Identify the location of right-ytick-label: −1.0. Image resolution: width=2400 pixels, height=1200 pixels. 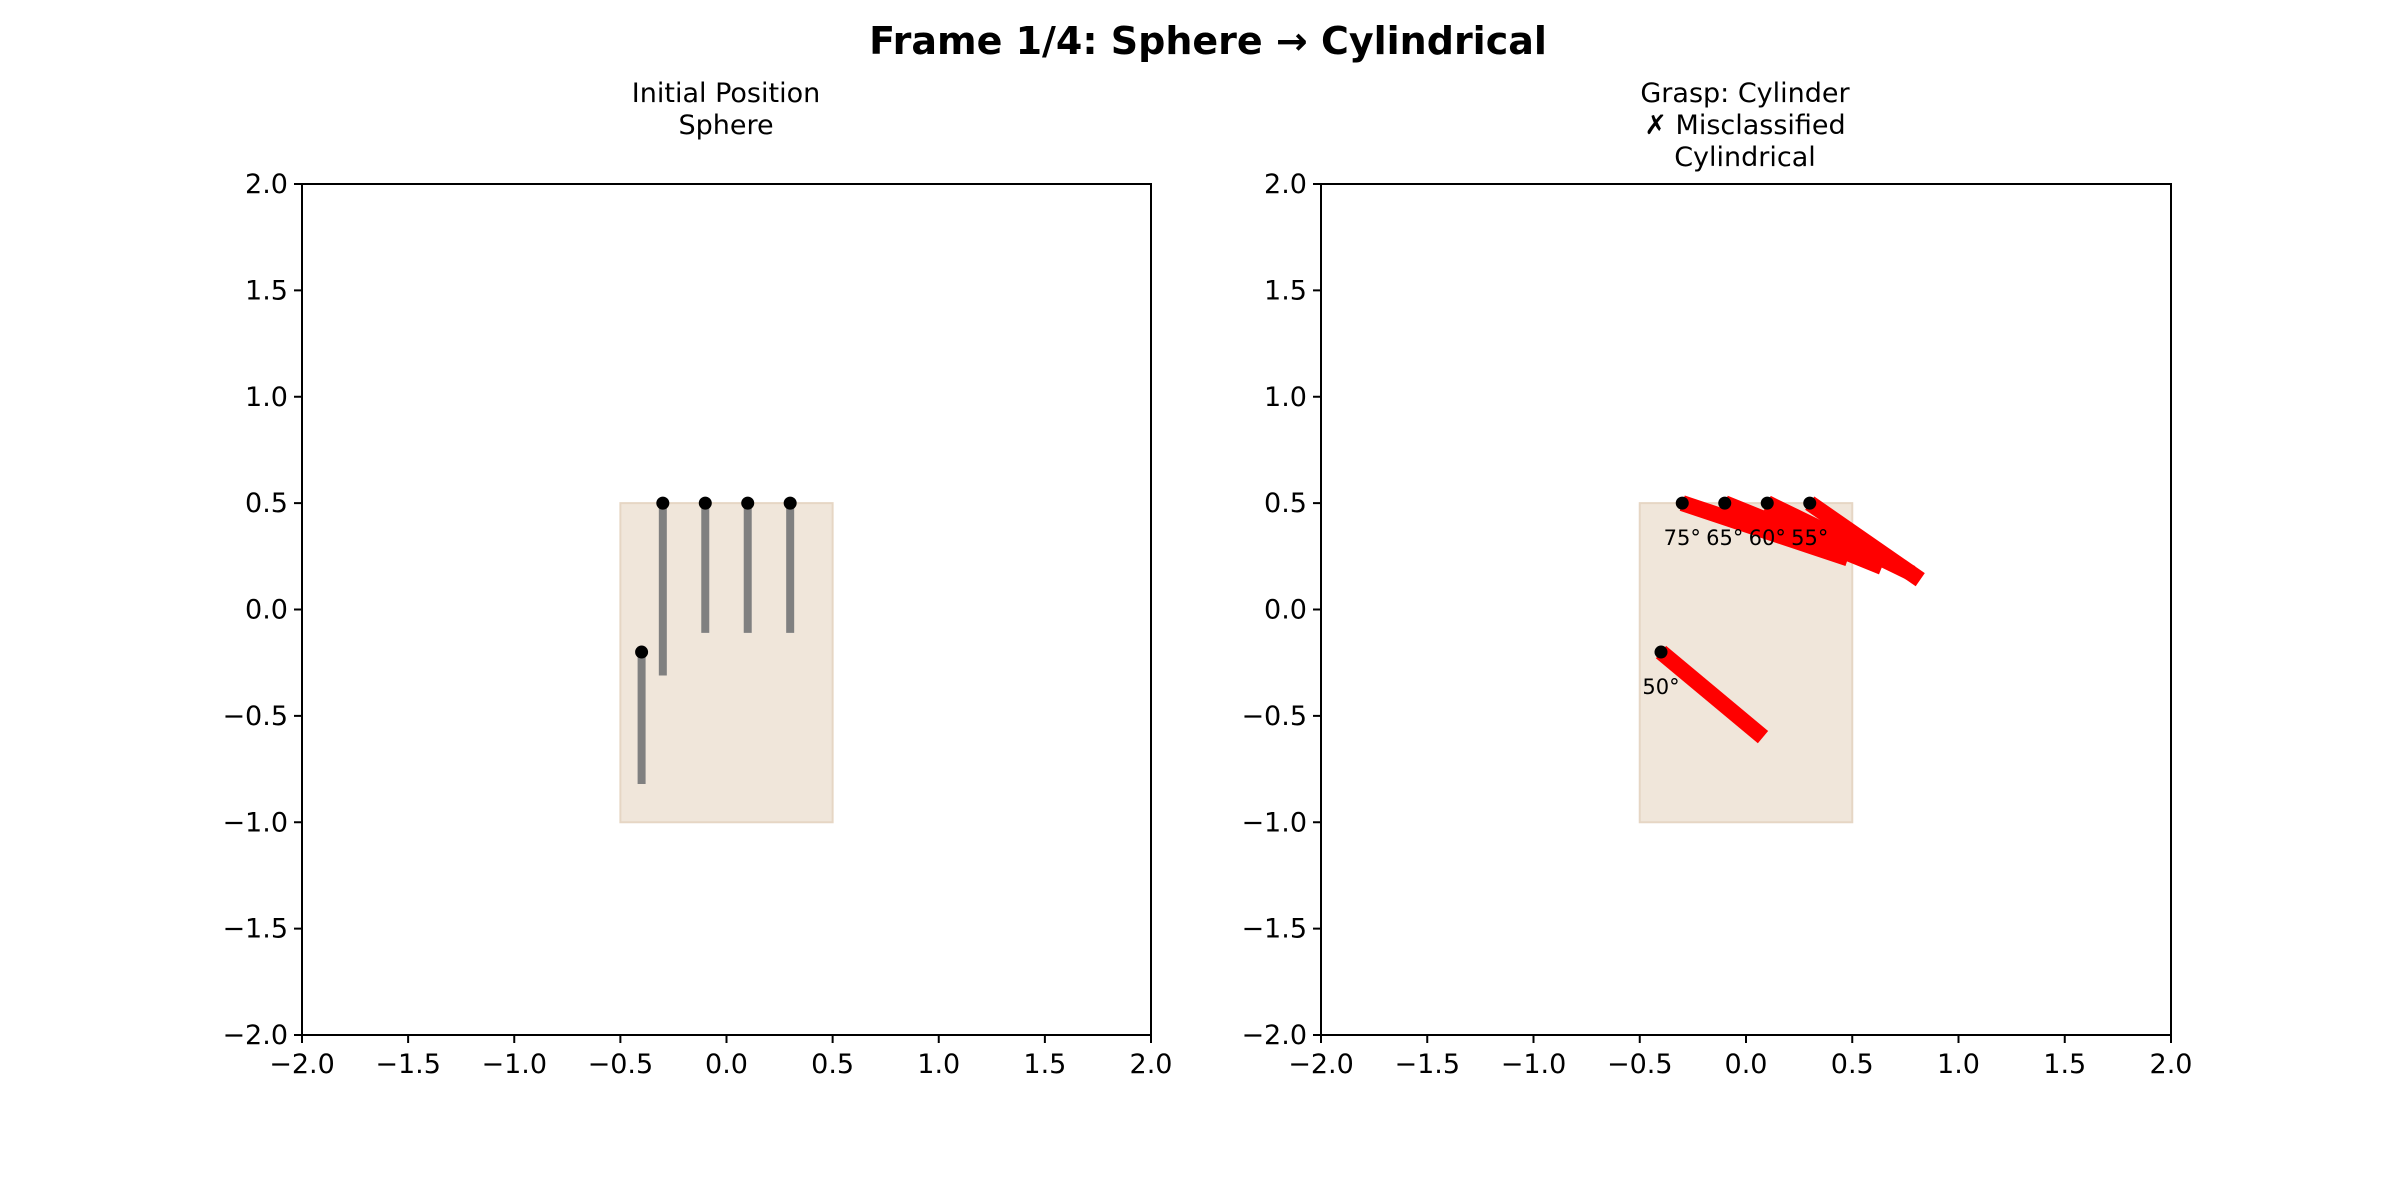
(1274, 822).